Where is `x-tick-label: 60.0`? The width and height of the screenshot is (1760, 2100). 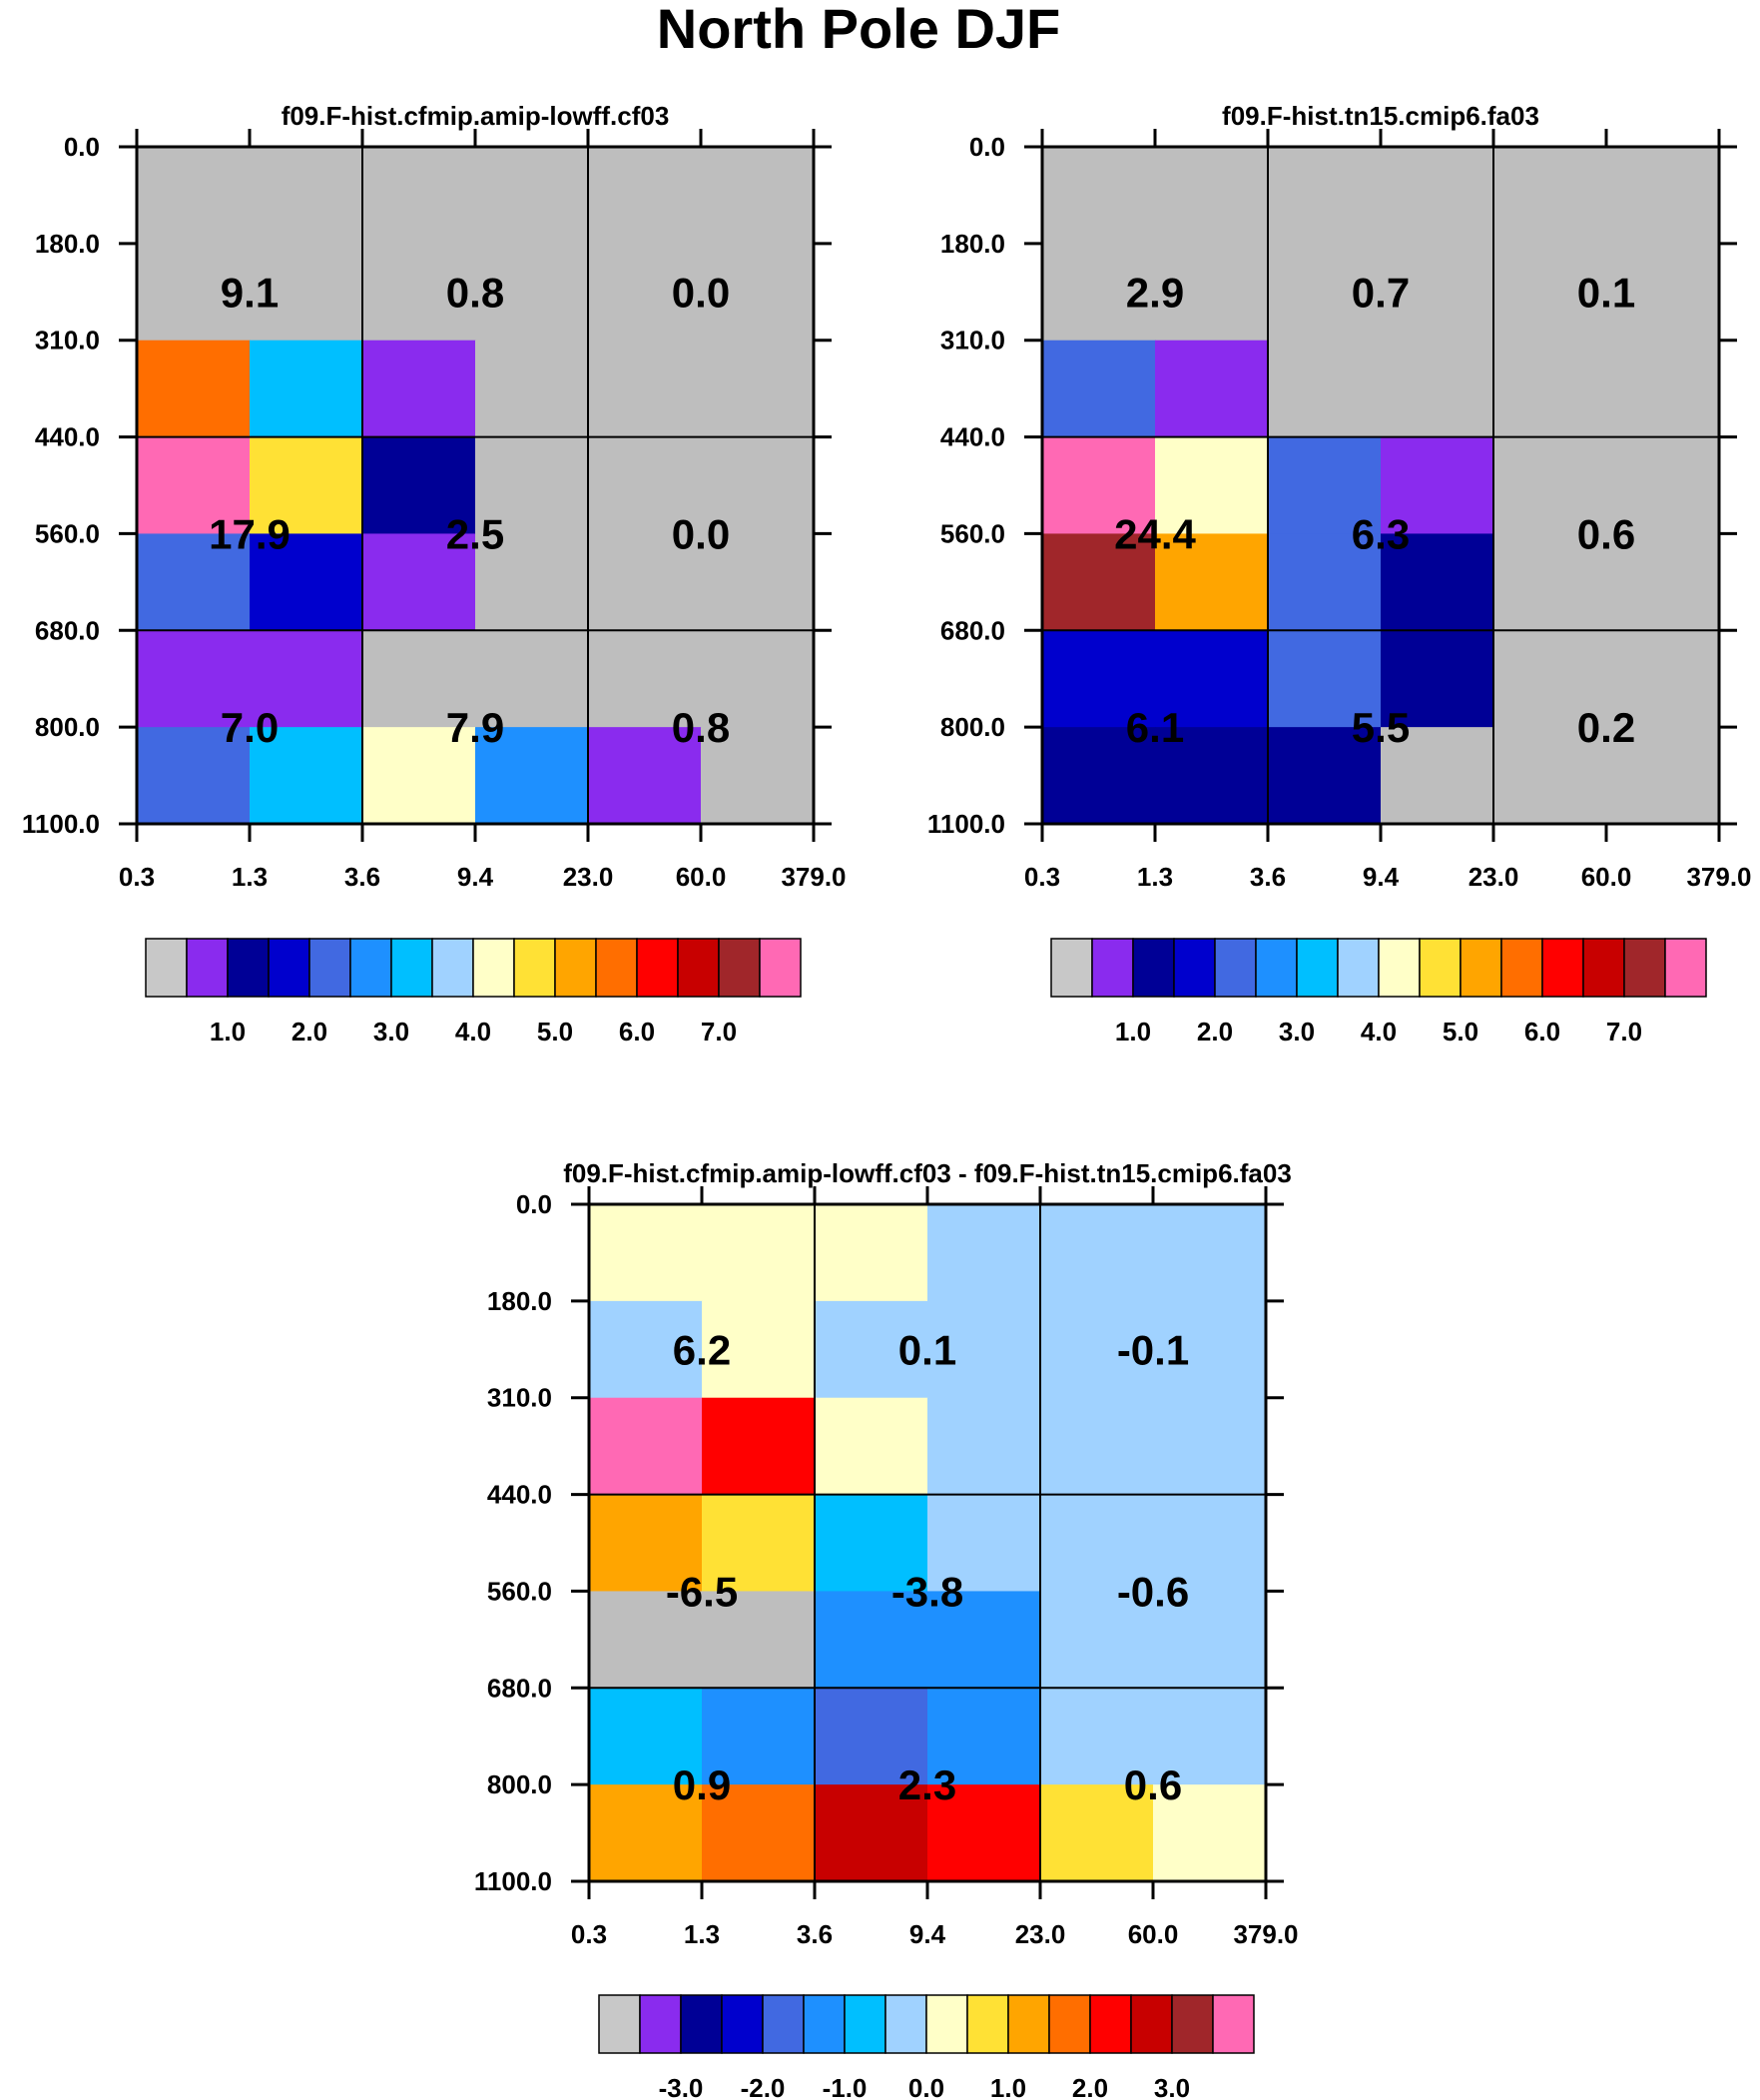 x-tick-label: 60.0 is located at coordinates (1153, 1934).